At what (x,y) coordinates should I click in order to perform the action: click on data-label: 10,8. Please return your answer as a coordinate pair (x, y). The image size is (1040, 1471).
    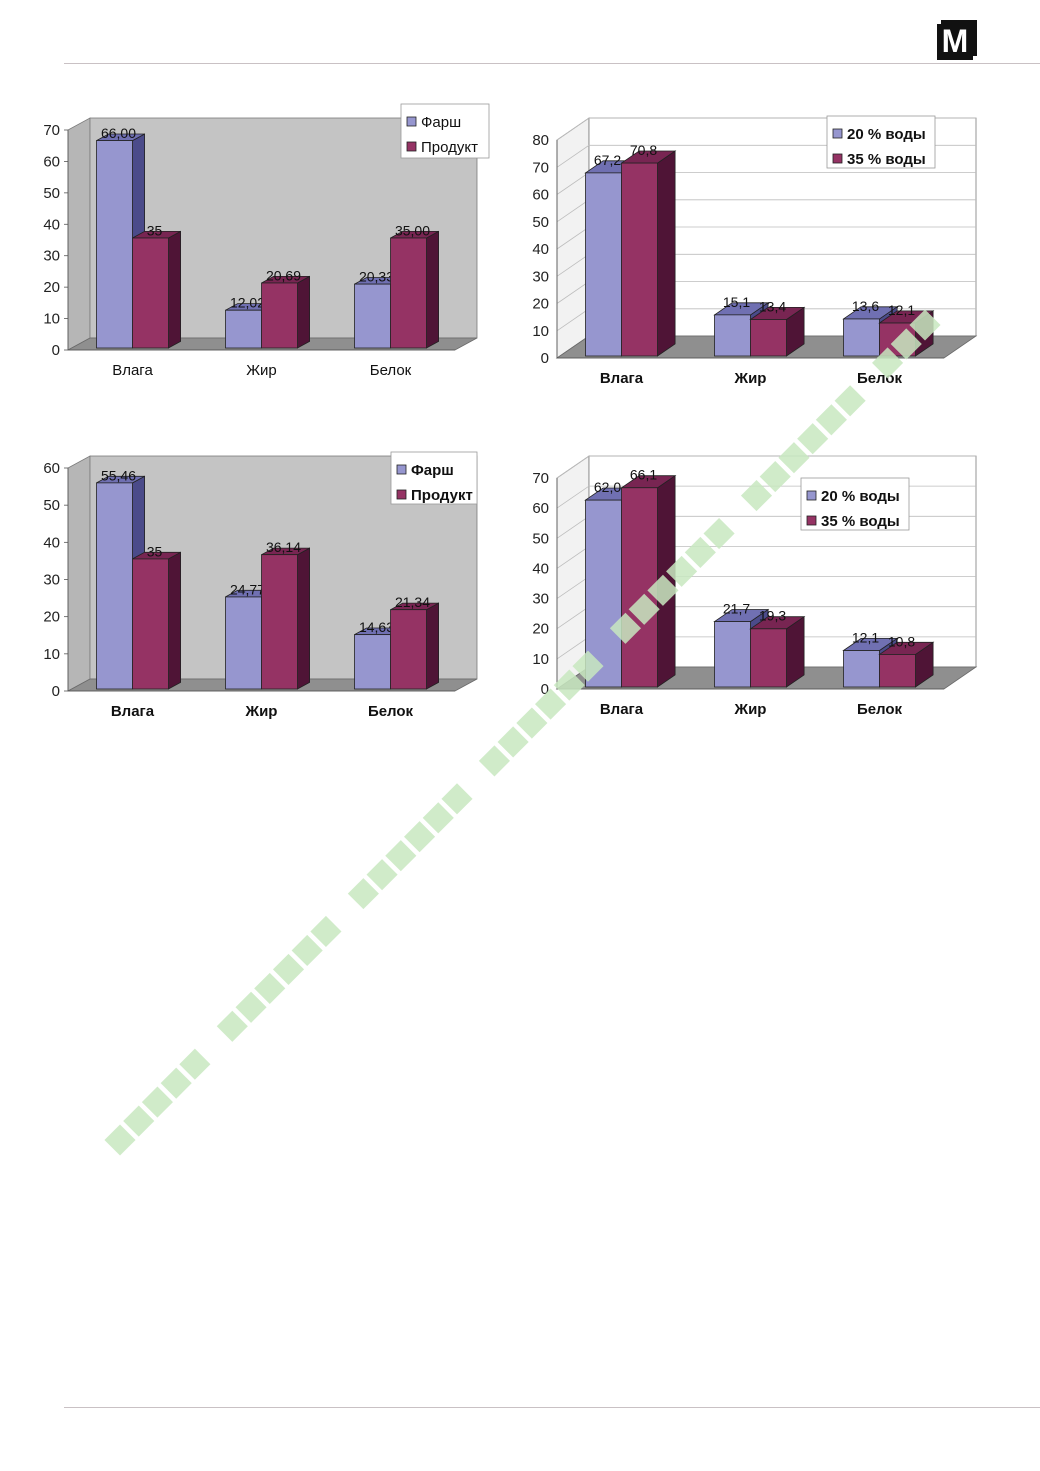
    Looking at the image, I should click on (901, 641).